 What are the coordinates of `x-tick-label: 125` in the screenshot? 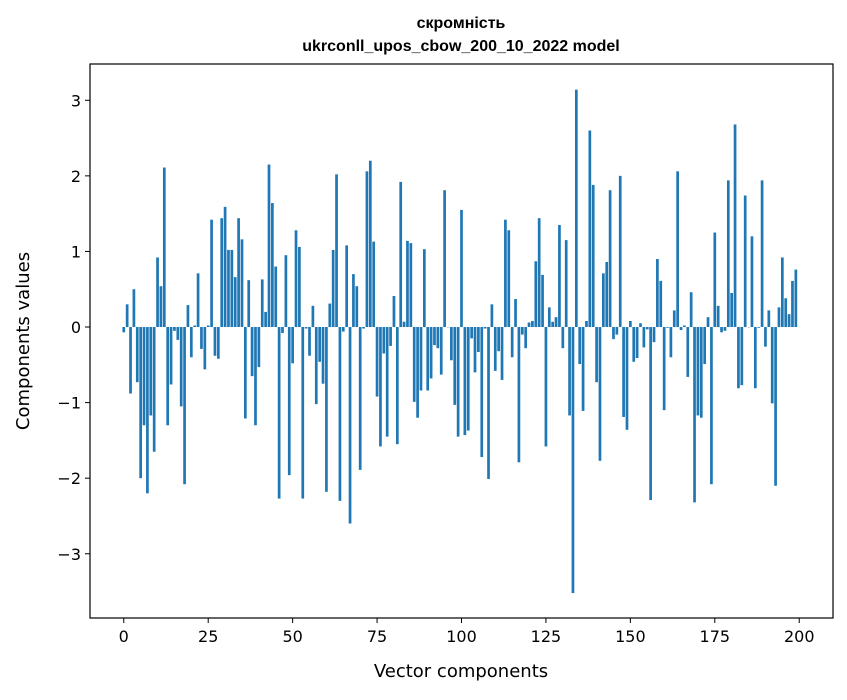 It's located at (546, 636).